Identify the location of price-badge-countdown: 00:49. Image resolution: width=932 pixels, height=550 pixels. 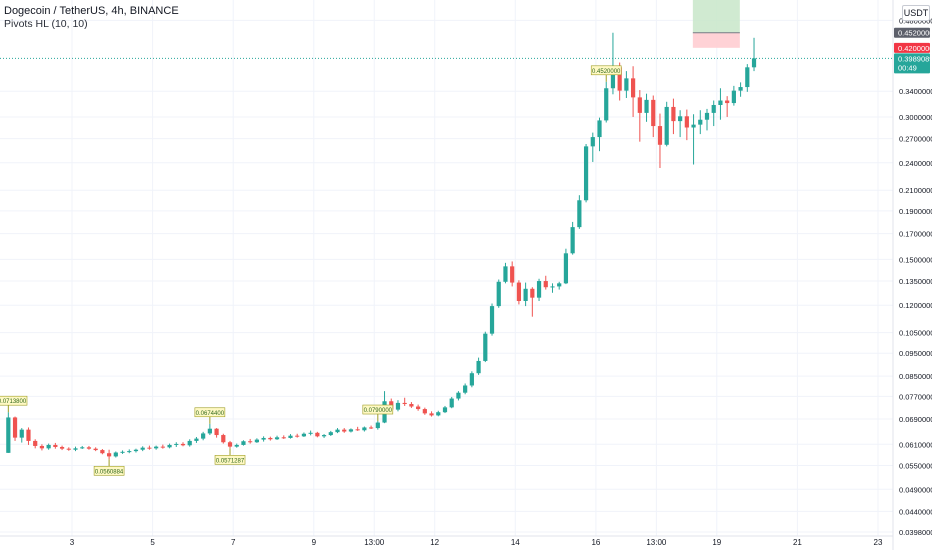
(907, 67).